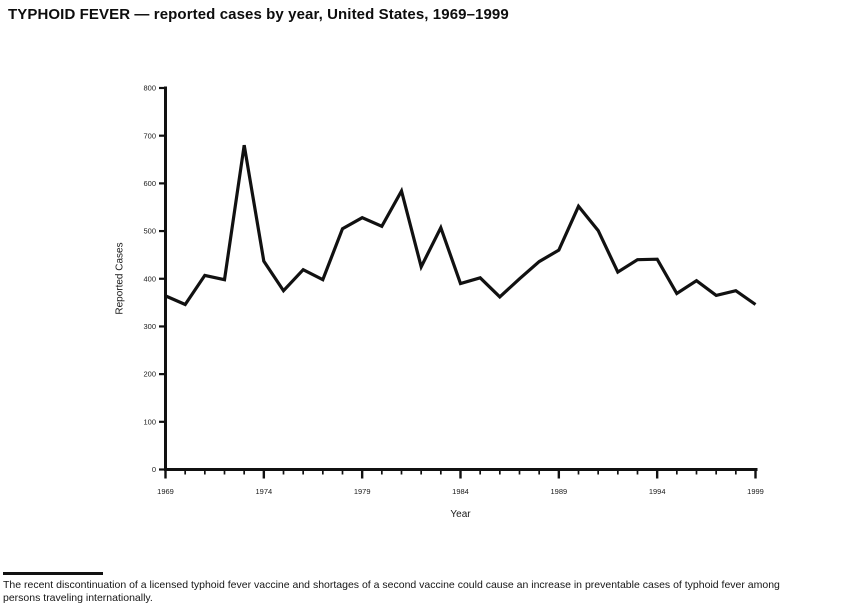  I want to click on x-axis-tick-label: 1994, so click(657, 491).